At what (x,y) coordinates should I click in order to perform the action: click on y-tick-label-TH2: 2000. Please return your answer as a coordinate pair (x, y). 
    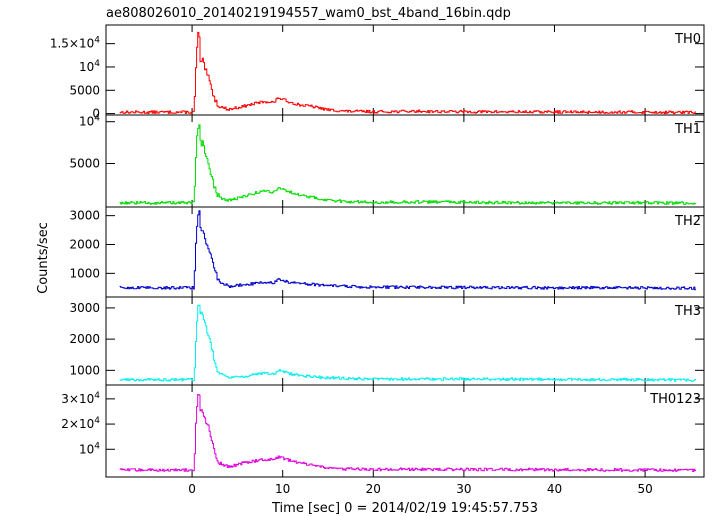
    Looking at the image, I should click on (84, 245).